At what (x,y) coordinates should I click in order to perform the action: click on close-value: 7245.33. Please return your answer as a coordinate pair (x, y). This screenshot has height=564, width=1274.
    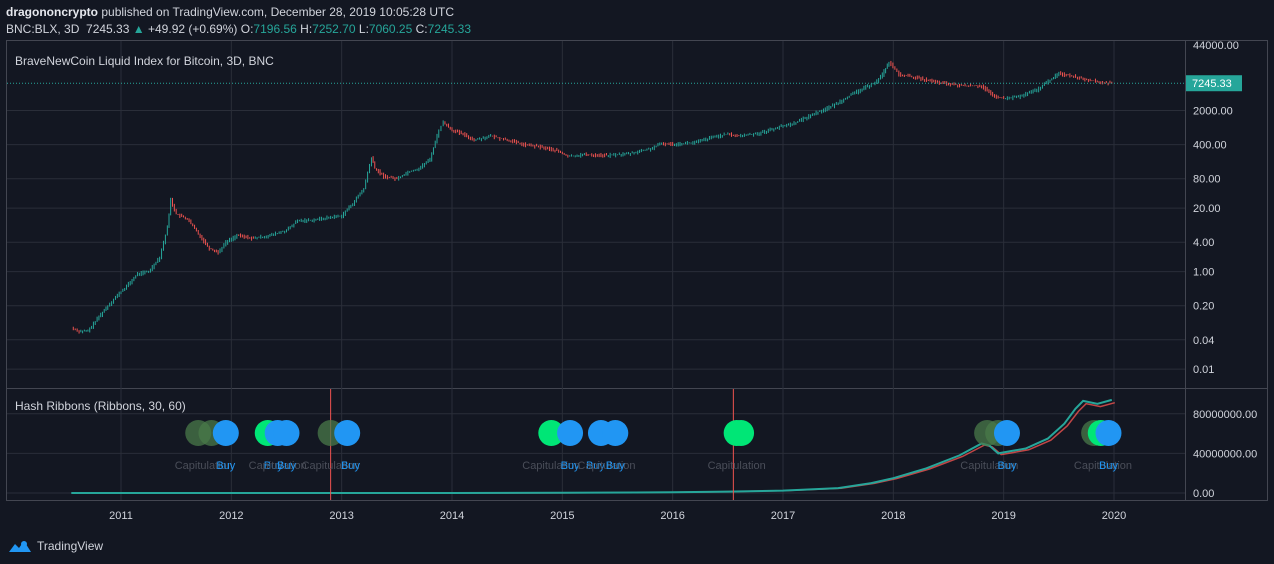
    Looking at the image, I should click on (449, 29).